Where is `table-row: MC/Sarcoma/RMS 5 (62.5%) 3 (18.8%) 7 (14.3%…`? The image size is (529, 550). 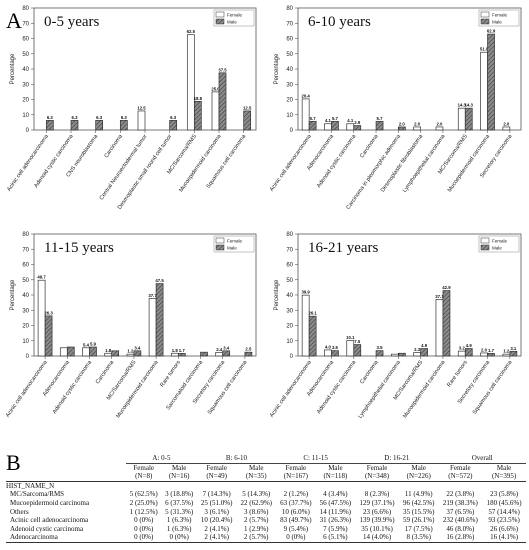 table-row: MC/Sarcoma/RMS 5 (62.5%) 3 (18.8%) 7 (14.3%… is located at coordinates (266, 494).